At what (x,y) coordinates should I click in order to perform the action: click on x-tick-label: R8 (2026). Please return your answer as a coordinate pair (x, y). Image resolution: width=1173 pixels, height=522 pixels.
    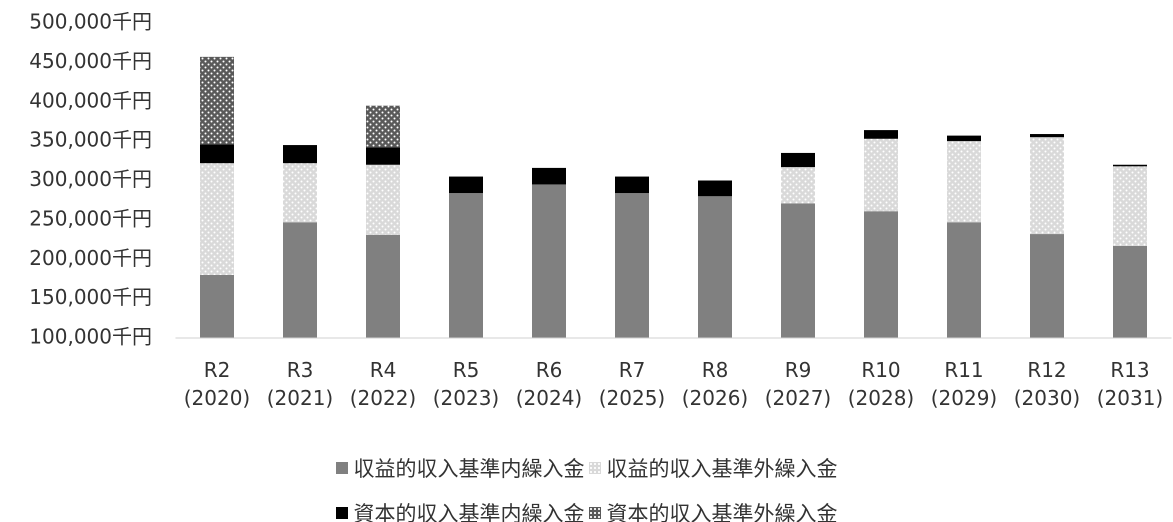
    Looking at the image, I should click on (715, 384).